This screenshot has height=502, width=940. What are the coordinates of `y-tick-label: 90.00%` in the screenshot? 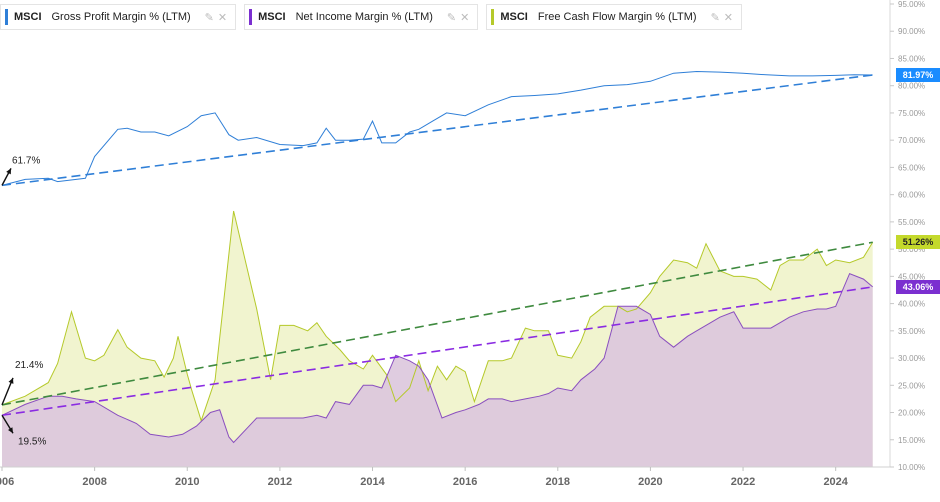 It's located at (911, 31).